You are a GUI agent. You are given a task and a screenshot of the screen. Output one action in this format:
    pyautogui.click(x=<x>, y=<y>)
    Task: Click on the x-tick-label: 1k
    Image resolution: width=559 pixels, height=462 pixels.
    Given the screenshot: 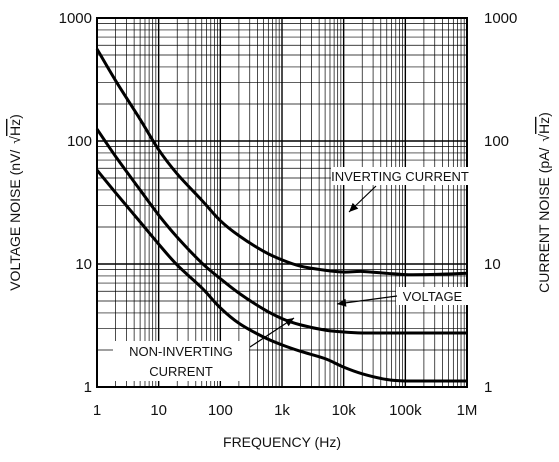 What is the action you would take?
    pyautogui.click(x=282, y=410)
    